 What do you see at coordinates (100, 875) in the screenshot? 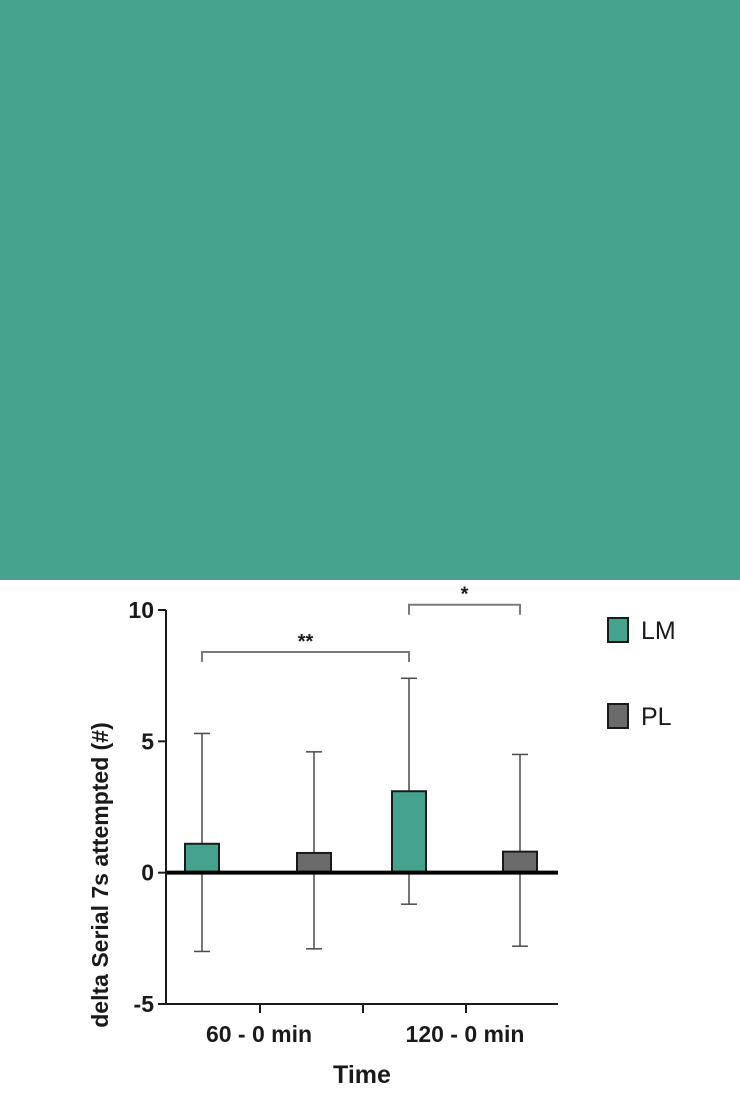
I see `y-axis-label: delta Serial 7s attempted (#)` at bounding box center [100, 875].